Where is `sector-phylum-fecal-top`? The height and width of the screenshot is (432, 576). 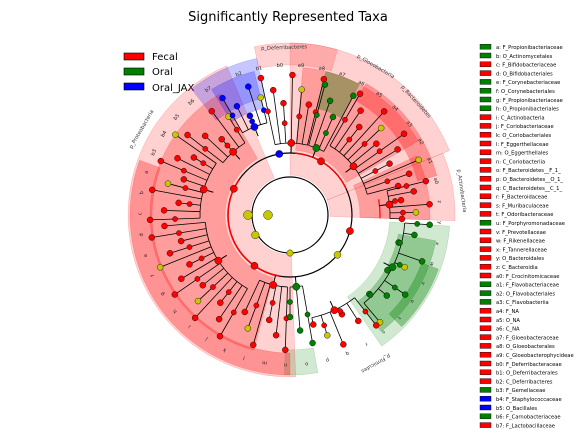
sector-phylum-fecal-top is located at coordinates (369, 121).